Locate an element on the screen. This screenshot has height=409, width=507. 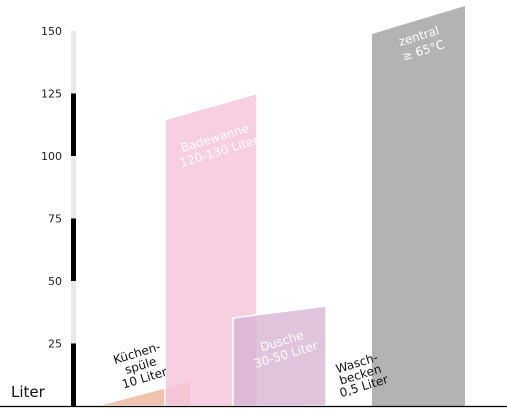
y-tick-label: 100 is located at coordinates (51, 156).